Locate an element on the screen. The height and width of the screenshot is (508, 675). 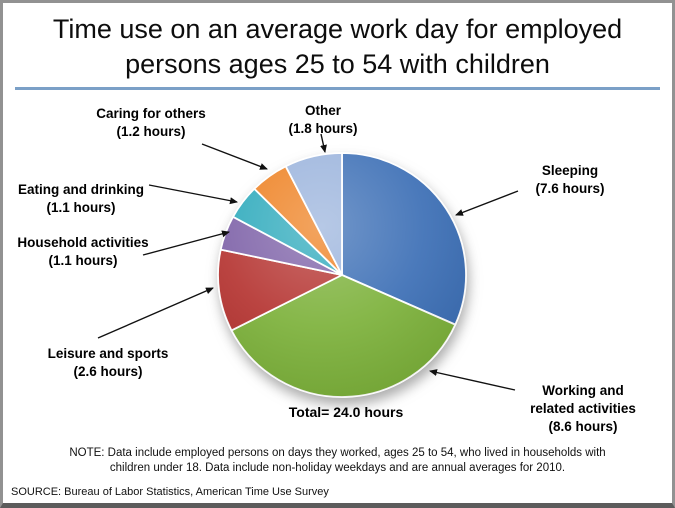
callout-other: Other (1.8 hours) is located at coordinates (323, 119).